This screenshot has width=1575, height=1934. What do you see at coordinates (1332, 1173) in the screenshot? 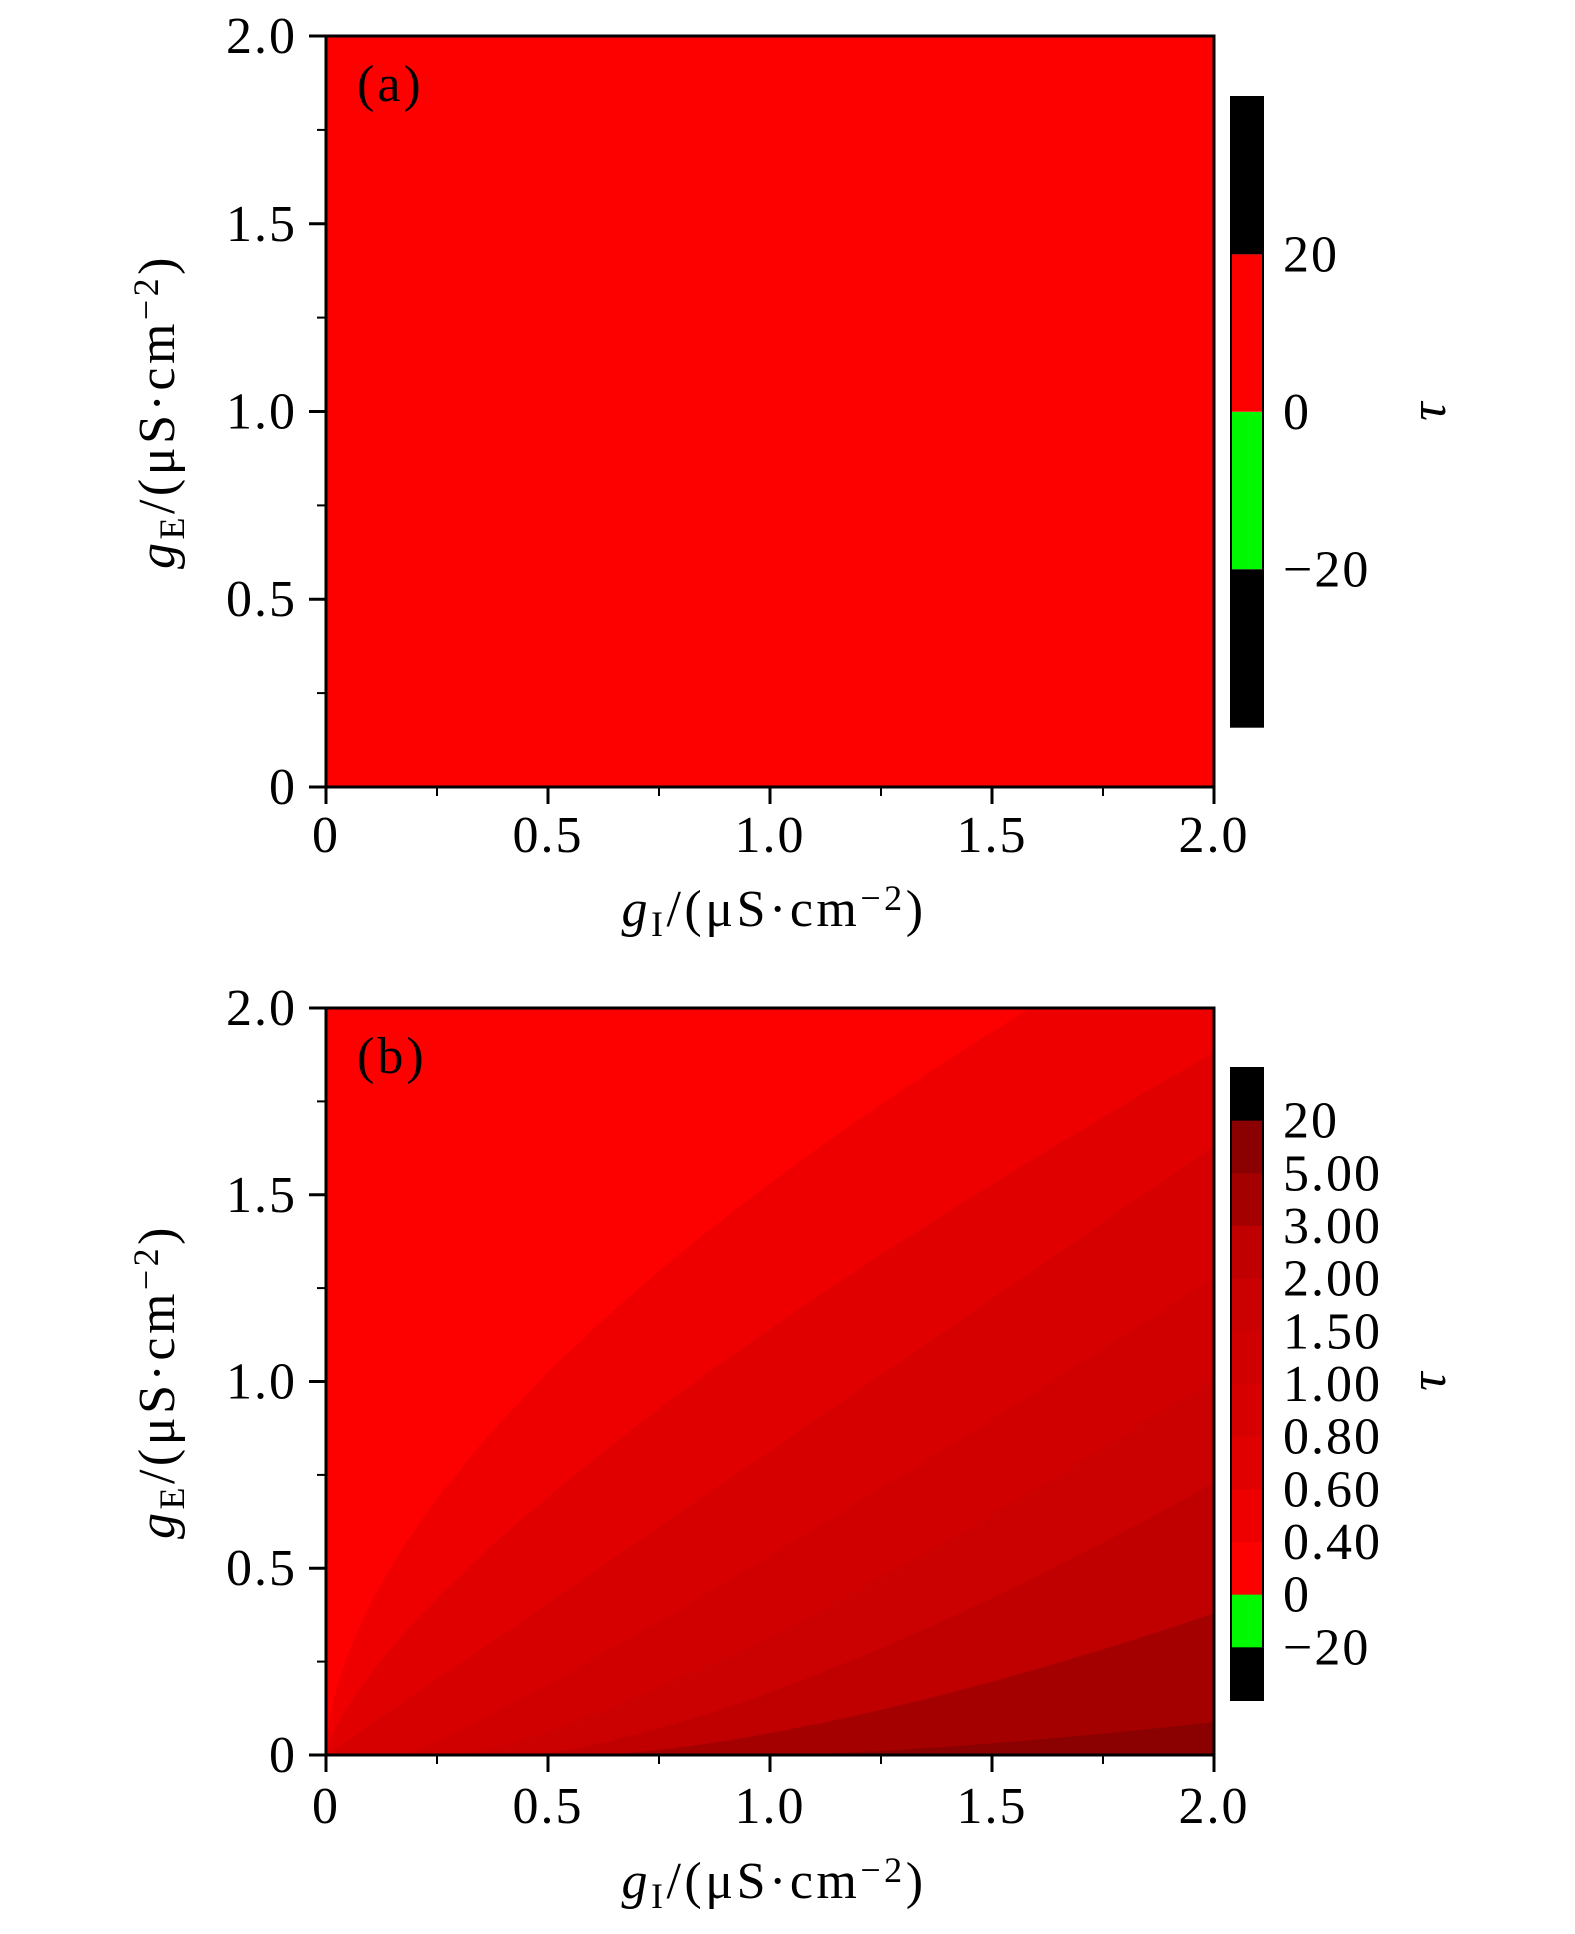
I see `svg-text: 5.00` at bounding box center [1332, 1173].